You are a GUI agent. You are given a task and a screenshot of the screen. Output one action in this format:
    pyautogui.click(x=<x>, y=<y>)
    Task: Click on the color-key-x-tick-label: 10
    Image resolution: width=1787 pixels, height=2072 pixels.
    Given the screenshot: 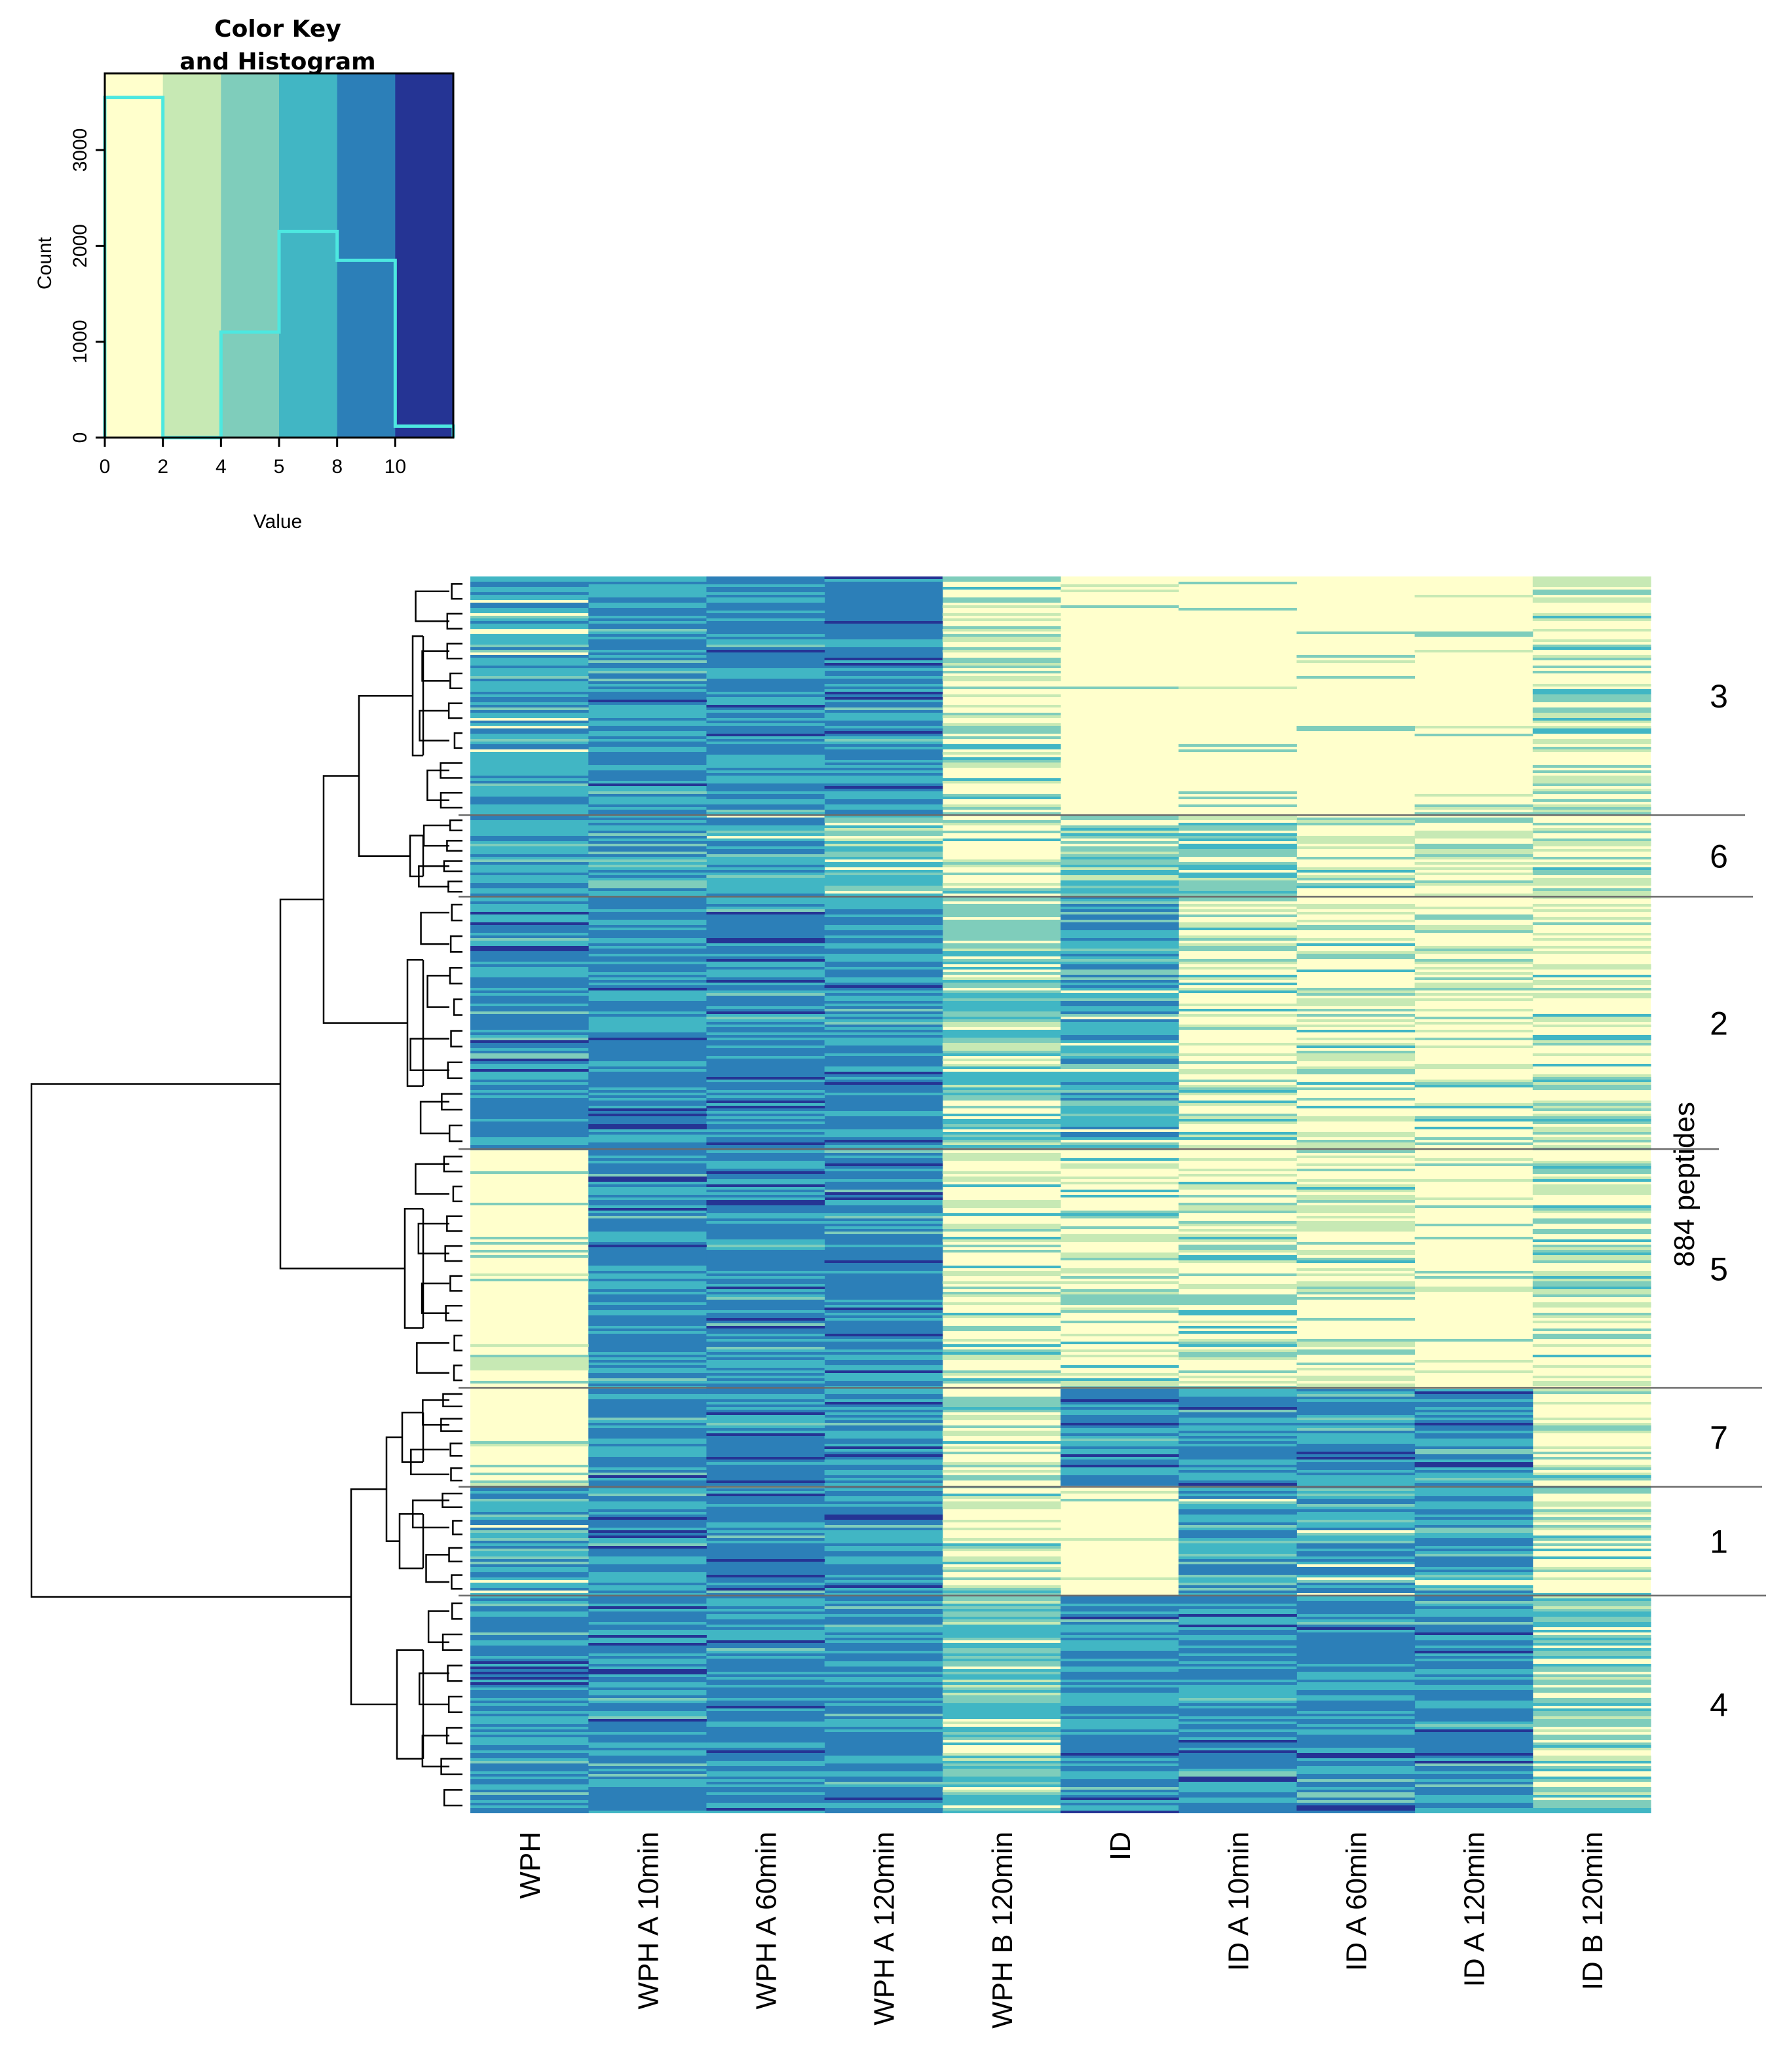 What is the action you would take?
    pyautogui.click(x=395, y=467)
    